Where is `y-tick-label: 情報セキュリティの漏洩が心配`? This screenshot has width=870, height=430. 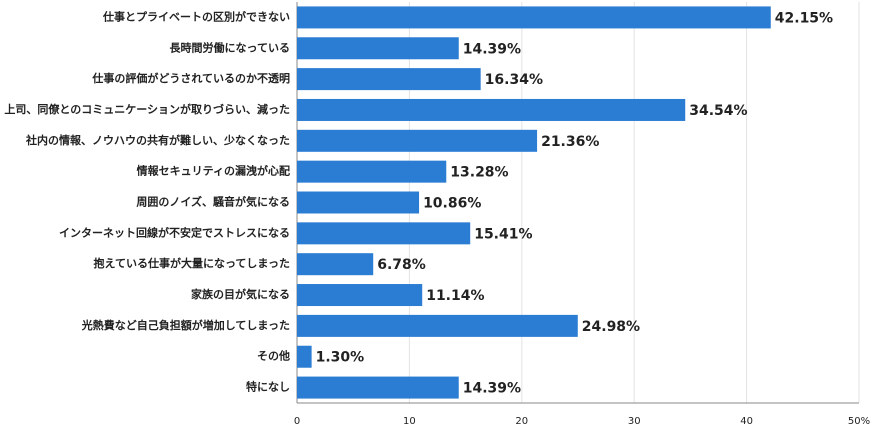 y-tick-label: 情報セキュリティの漏洩が心配 is located at coordinates (213, 171).